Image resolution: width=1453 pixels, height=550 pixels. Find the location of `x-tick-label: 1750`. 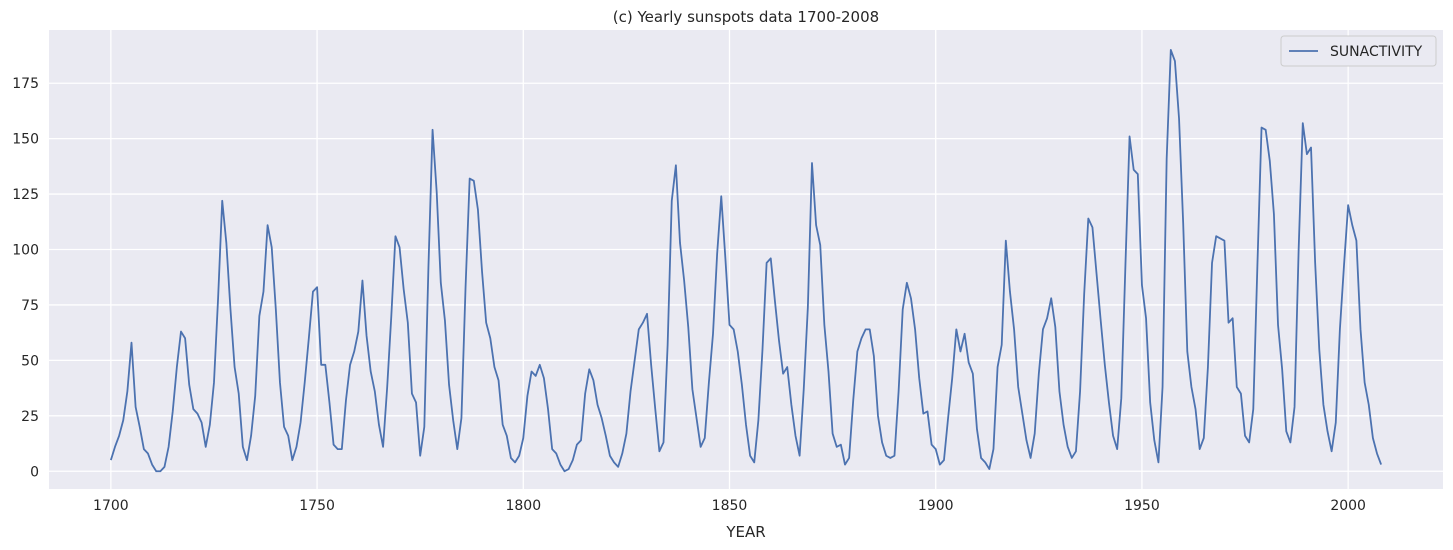

x-tick-label: 1750 is located at coordinates (317, 506).